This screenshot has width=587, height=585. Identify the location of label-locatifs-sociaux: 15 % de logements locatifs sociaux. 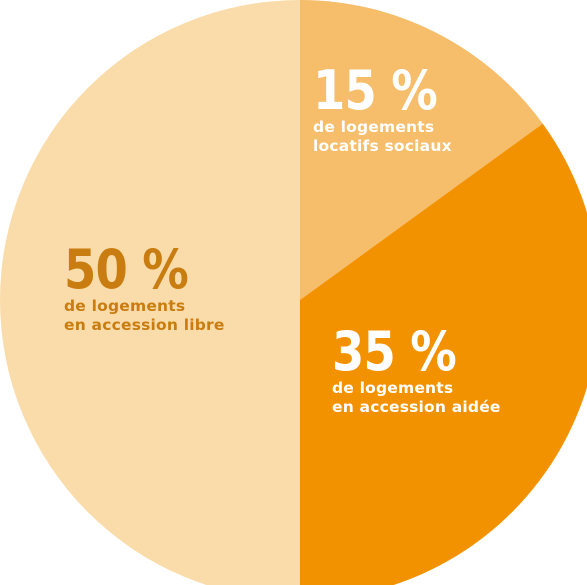
(385, 110).